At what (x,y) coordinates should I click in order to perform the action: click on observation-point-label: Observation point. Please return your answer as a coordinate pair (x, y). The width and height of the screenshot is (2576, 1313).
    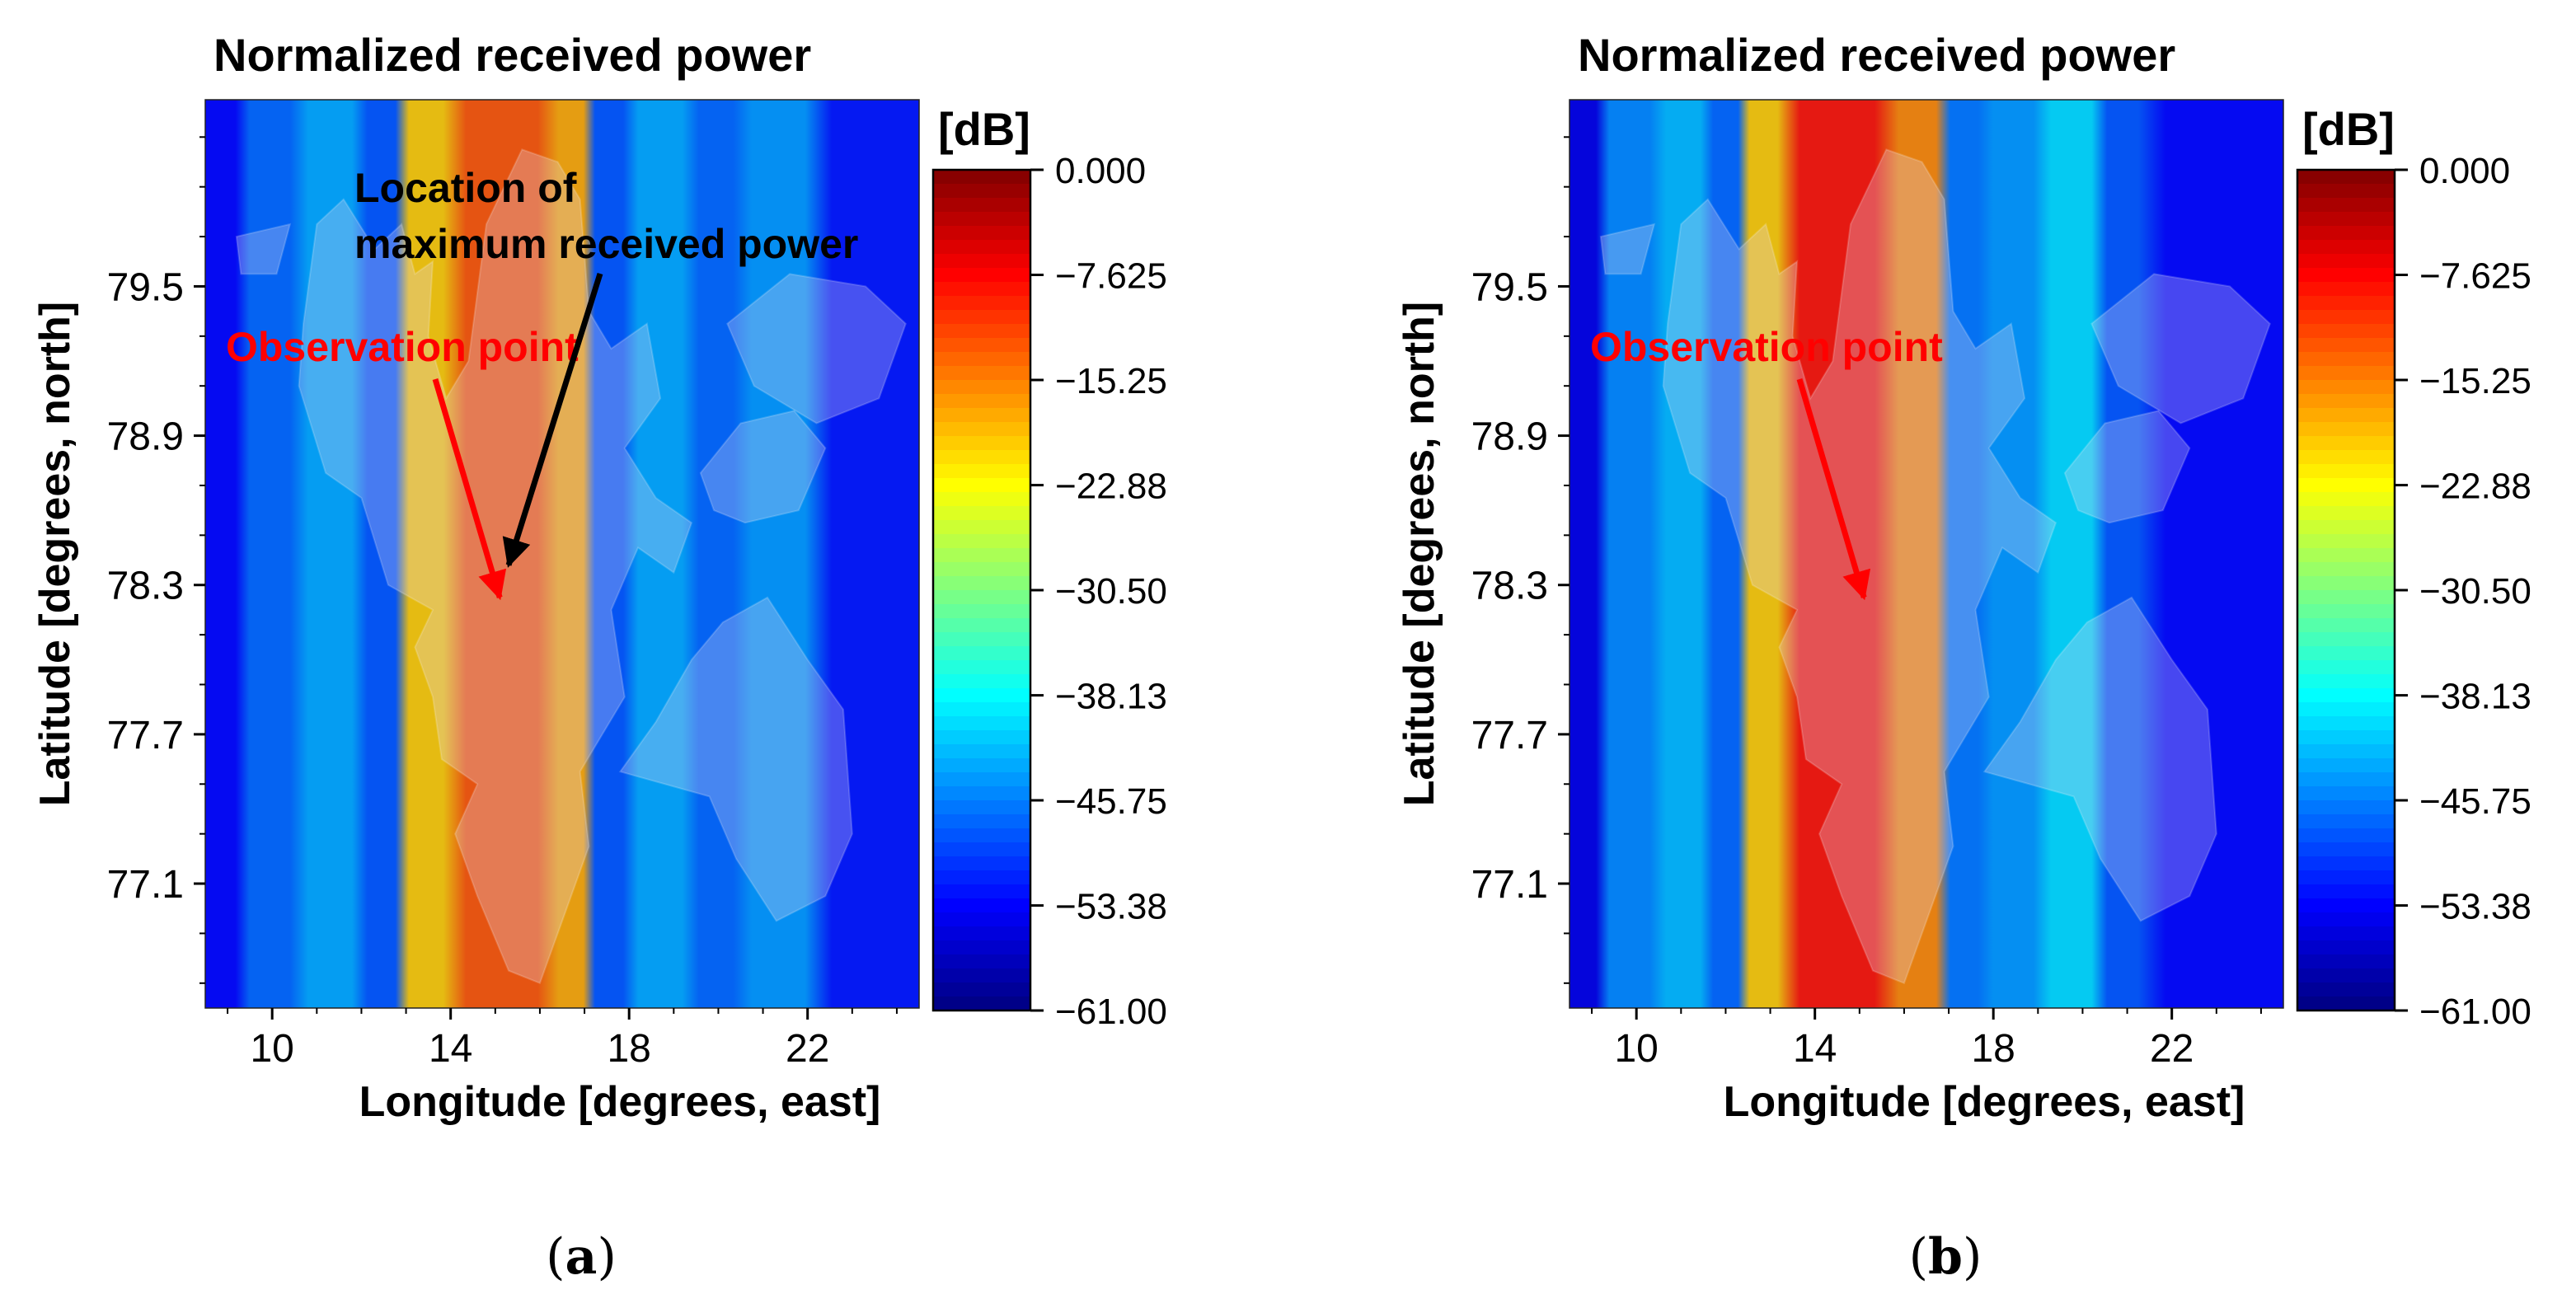
    Looking at the image, I should click on (402, 347).